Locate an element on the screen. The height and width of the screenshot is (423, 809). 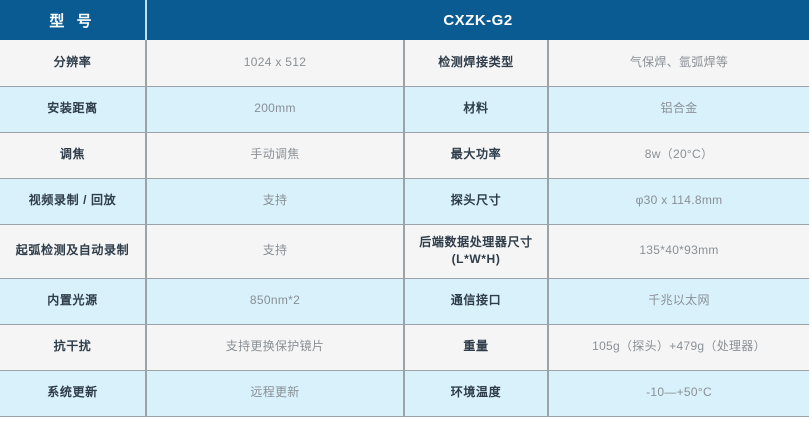
row-label-right: 探头尺寸 is located at coordinates (476, 201).